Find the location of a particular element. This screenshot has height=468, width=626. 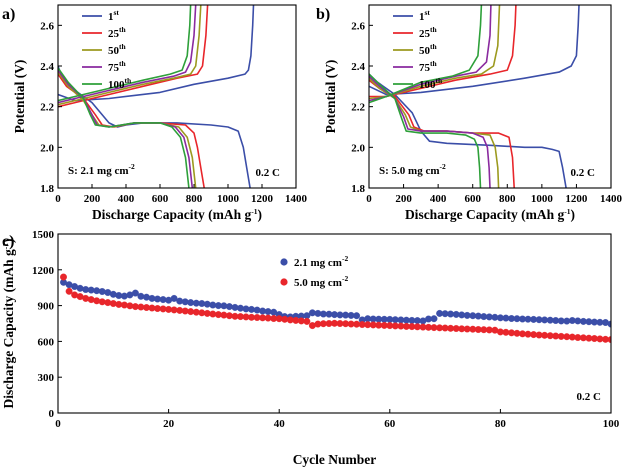

plot-area-b is located at coordinates (474, 96).